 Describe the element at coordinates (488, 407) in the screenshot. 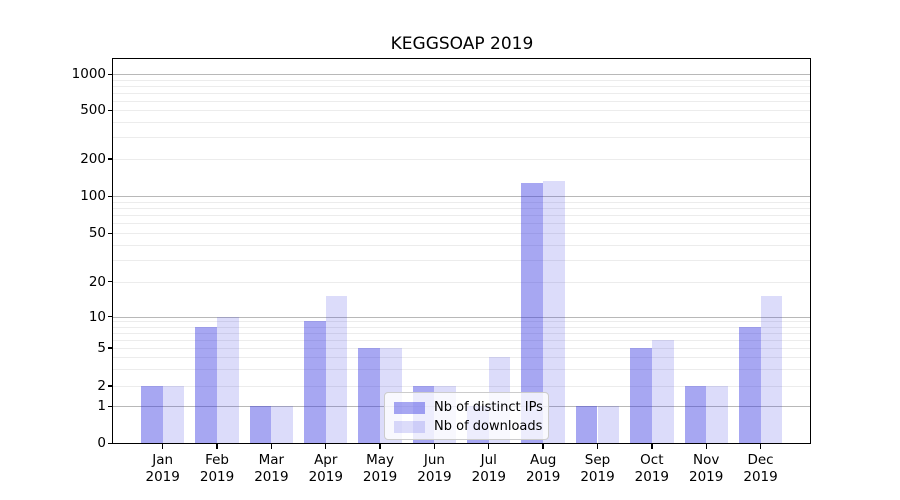

I see `legend-label: Nb of distinct IPs` at that location.